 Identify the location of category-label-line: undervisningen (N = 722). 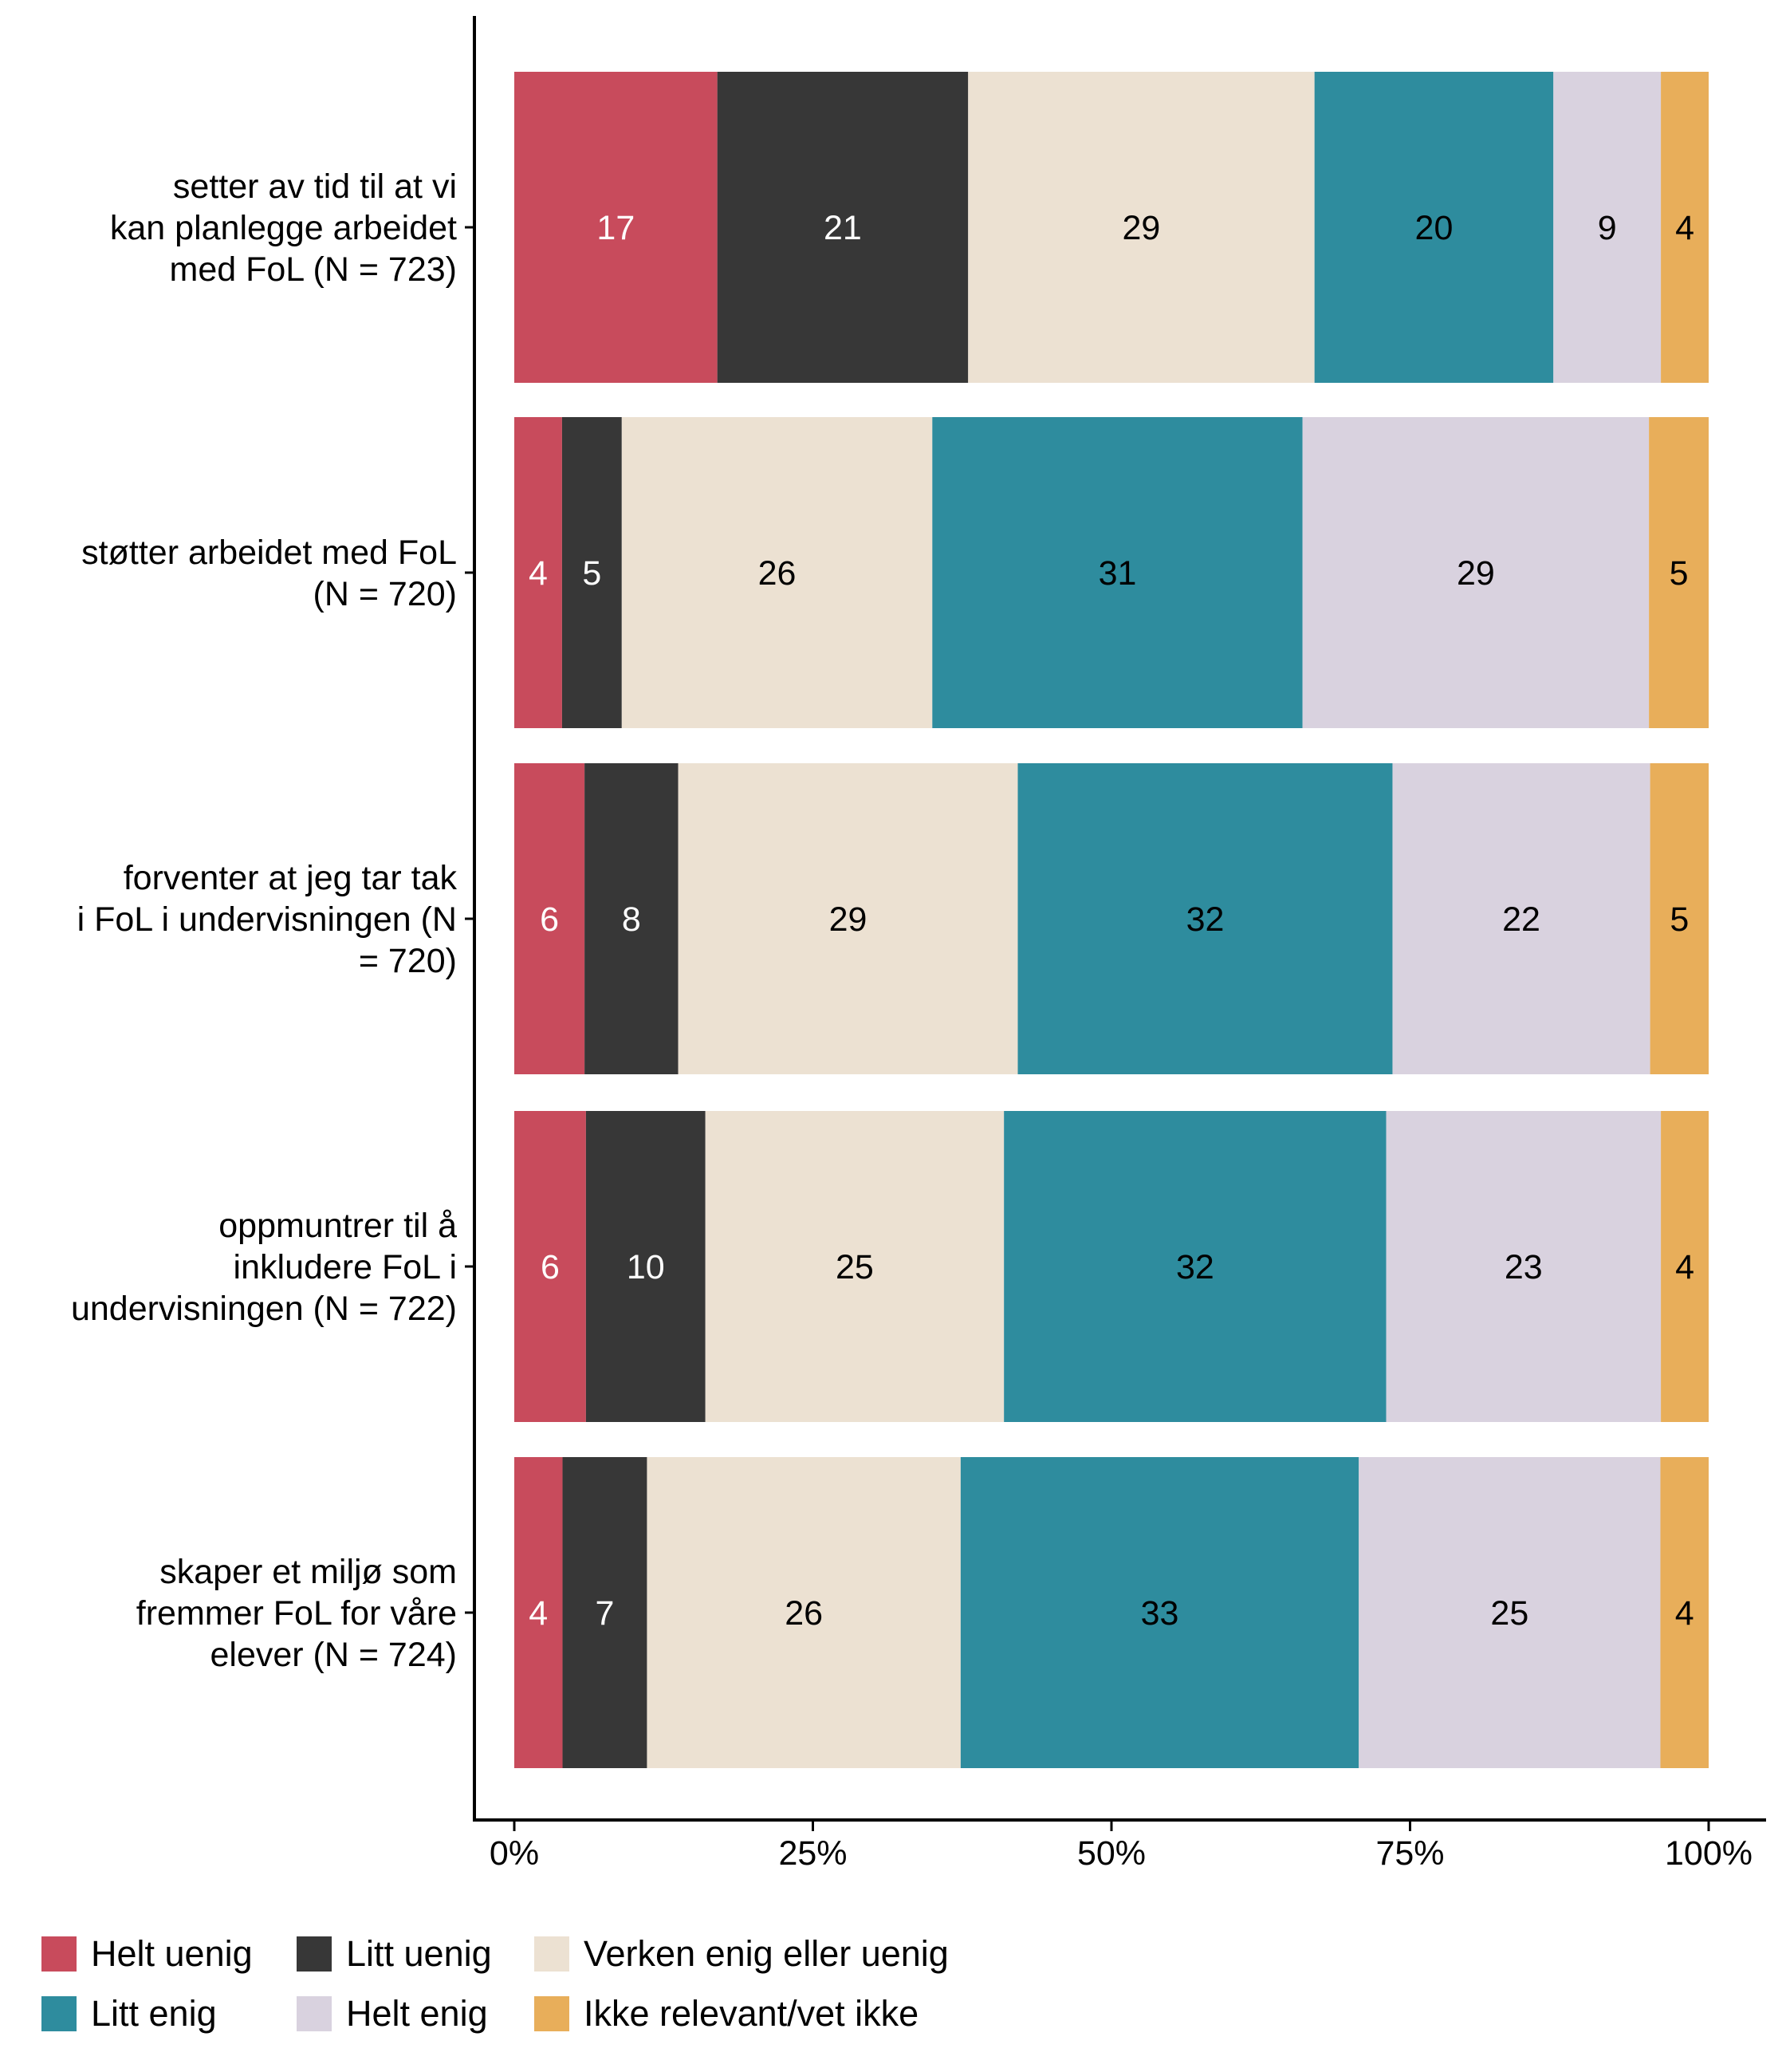
(264, 1309).